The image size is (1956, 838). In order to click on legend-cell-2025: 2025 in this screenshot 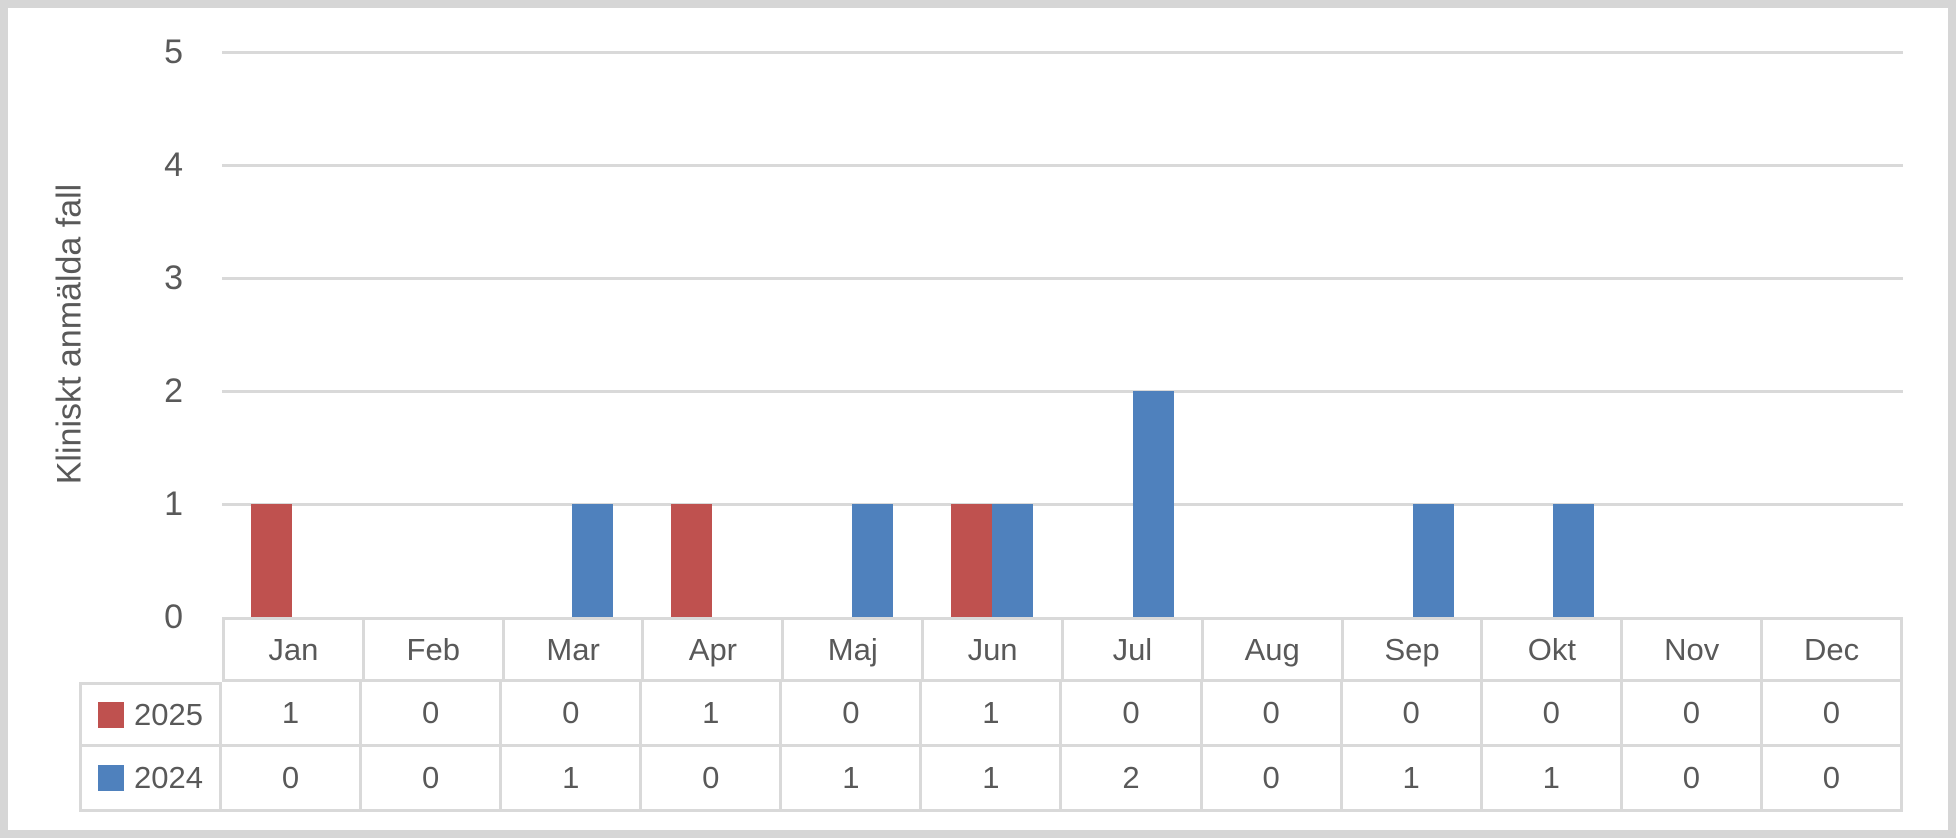, I will do `click(150, 714)`.